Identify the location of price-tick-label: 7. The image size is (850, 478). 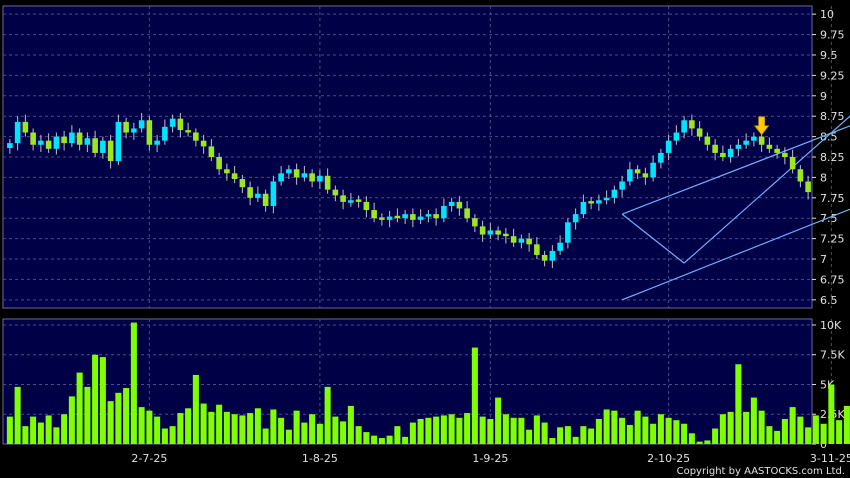
(823, 259).